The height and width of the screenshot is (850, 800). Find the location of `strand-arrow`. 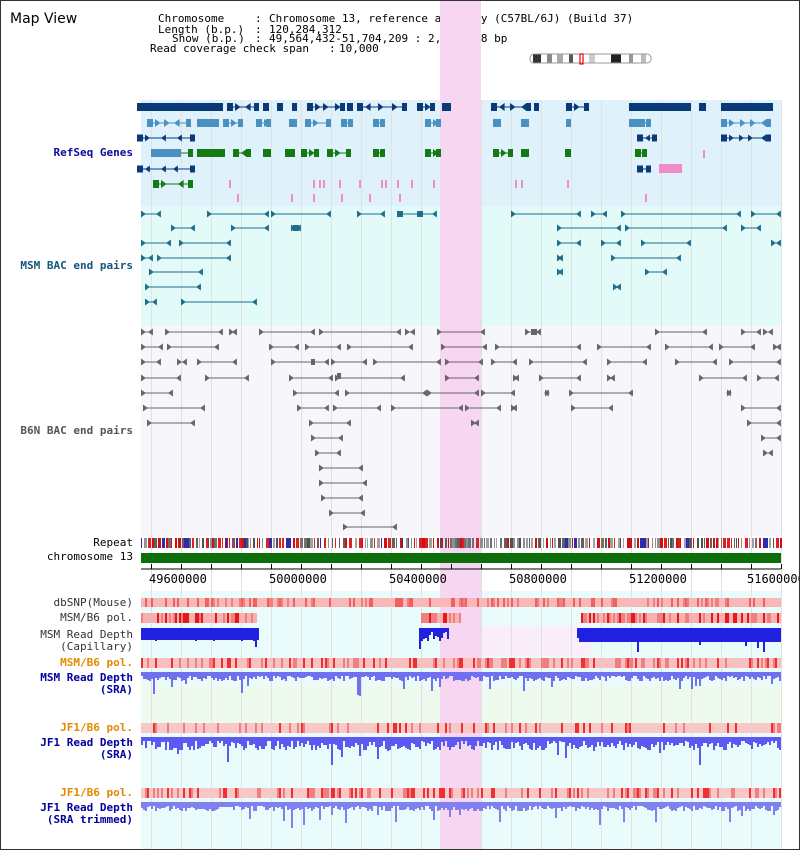

strand-arrow is located at coordinates (163, 138).